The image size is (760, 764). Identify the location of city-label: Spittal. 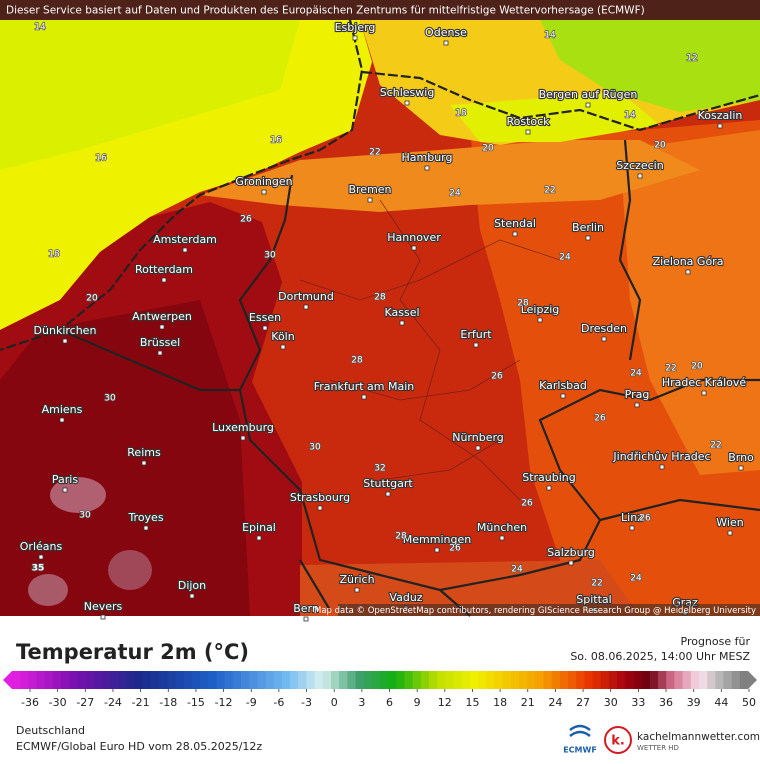
(593, 599).